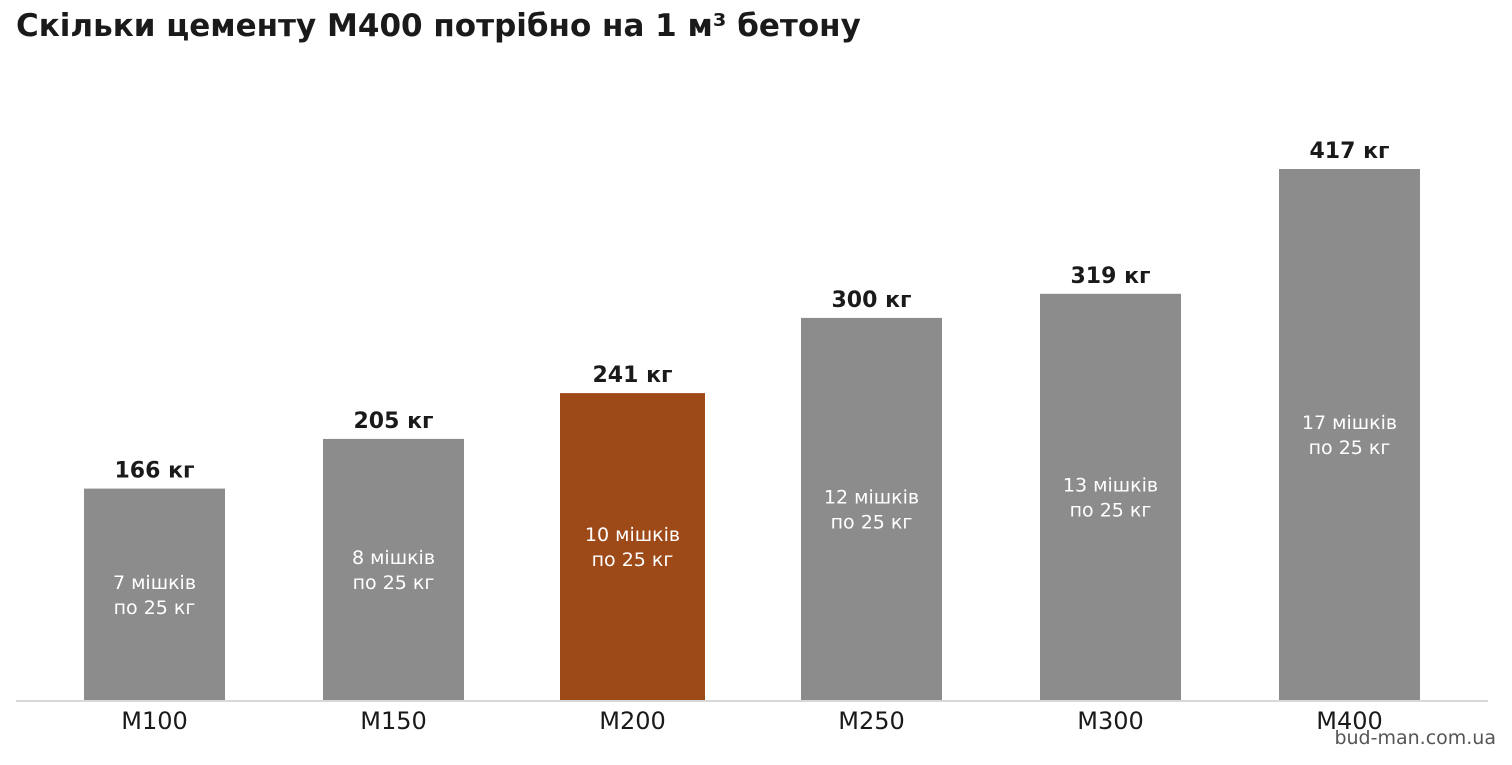 The image size is (1512, 765). What do you see at coordinates (393, 421) in the screenshot?
I see `value-label: 205 кг` at bounding box center [393, 421].